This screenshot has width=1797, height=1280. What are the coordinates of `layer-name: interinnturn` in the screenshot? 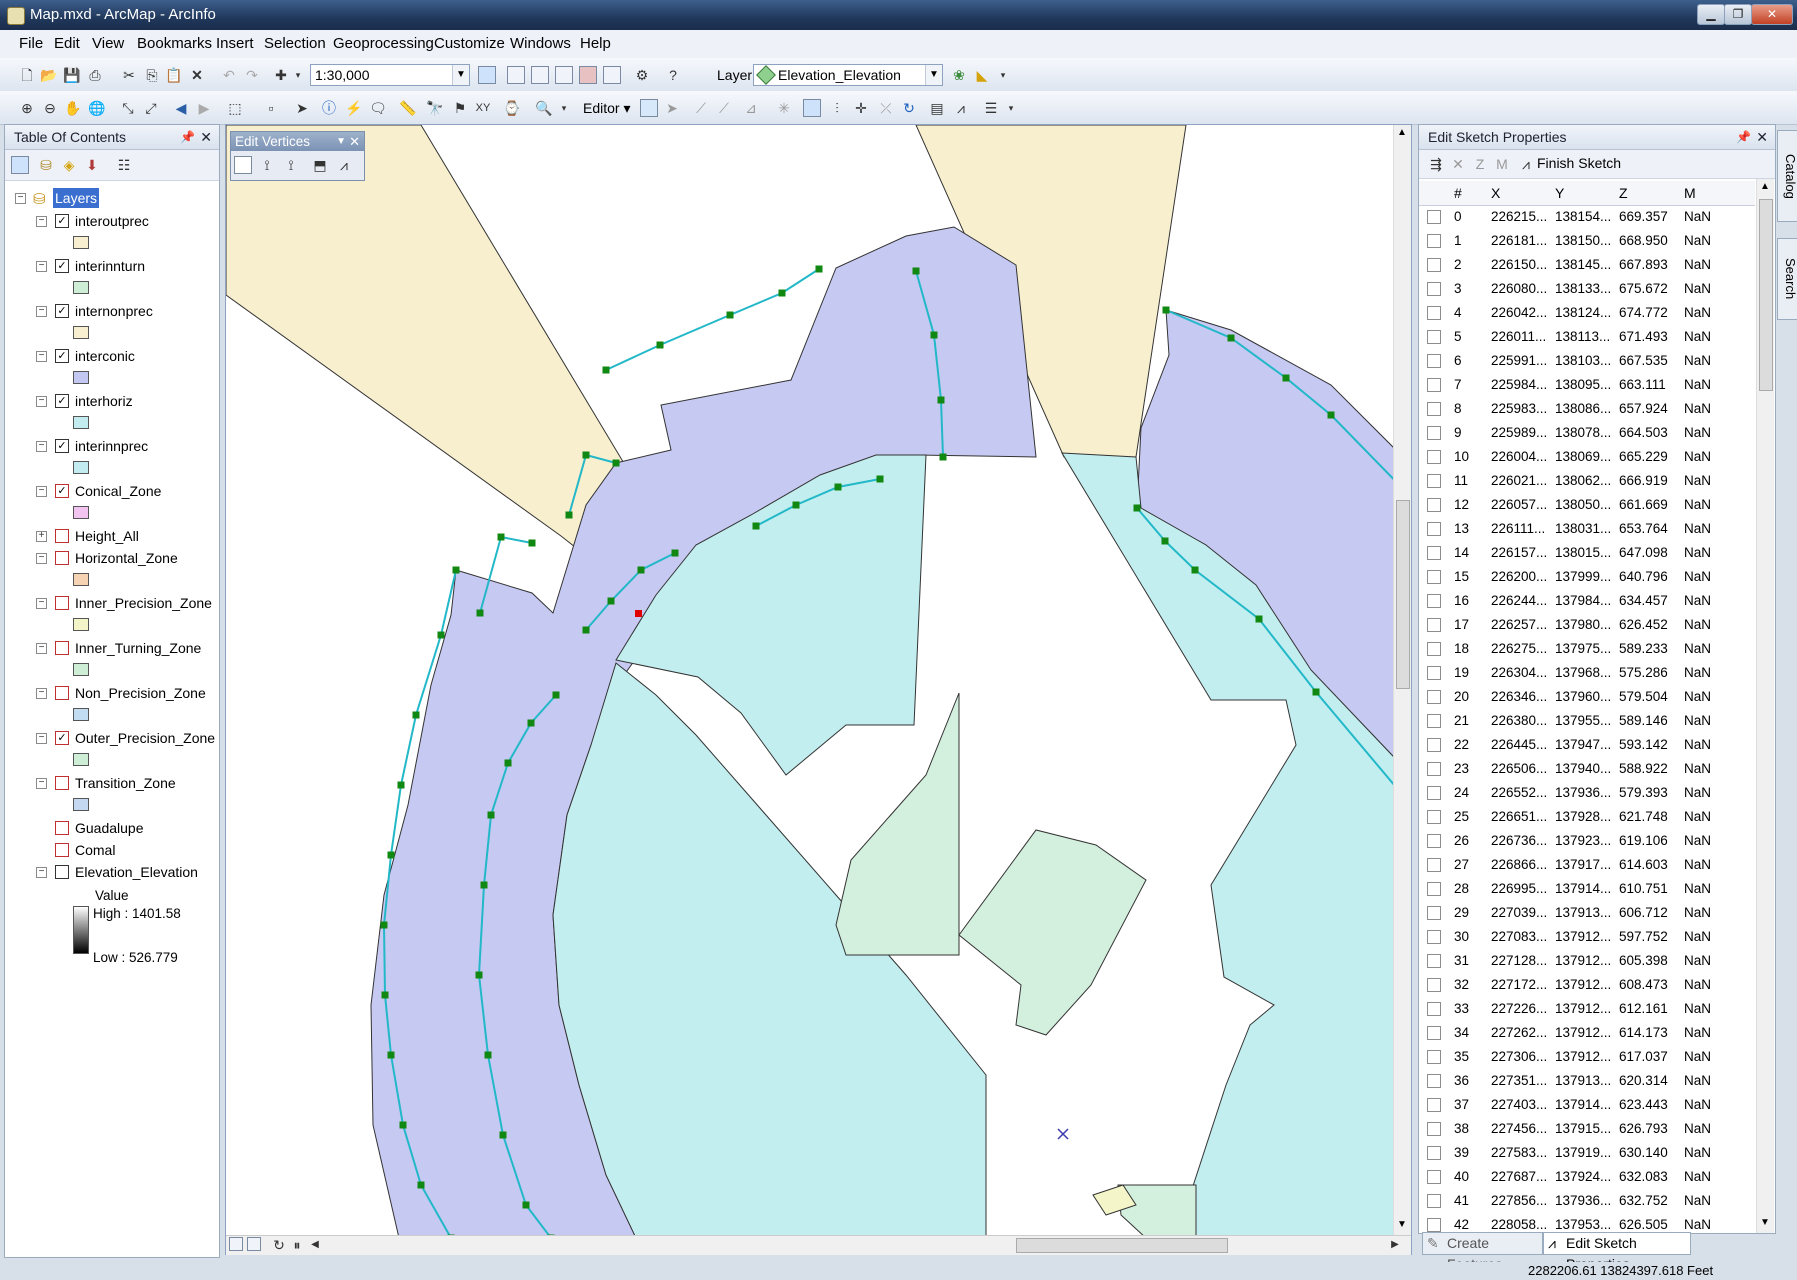 It's located at (110, 266).